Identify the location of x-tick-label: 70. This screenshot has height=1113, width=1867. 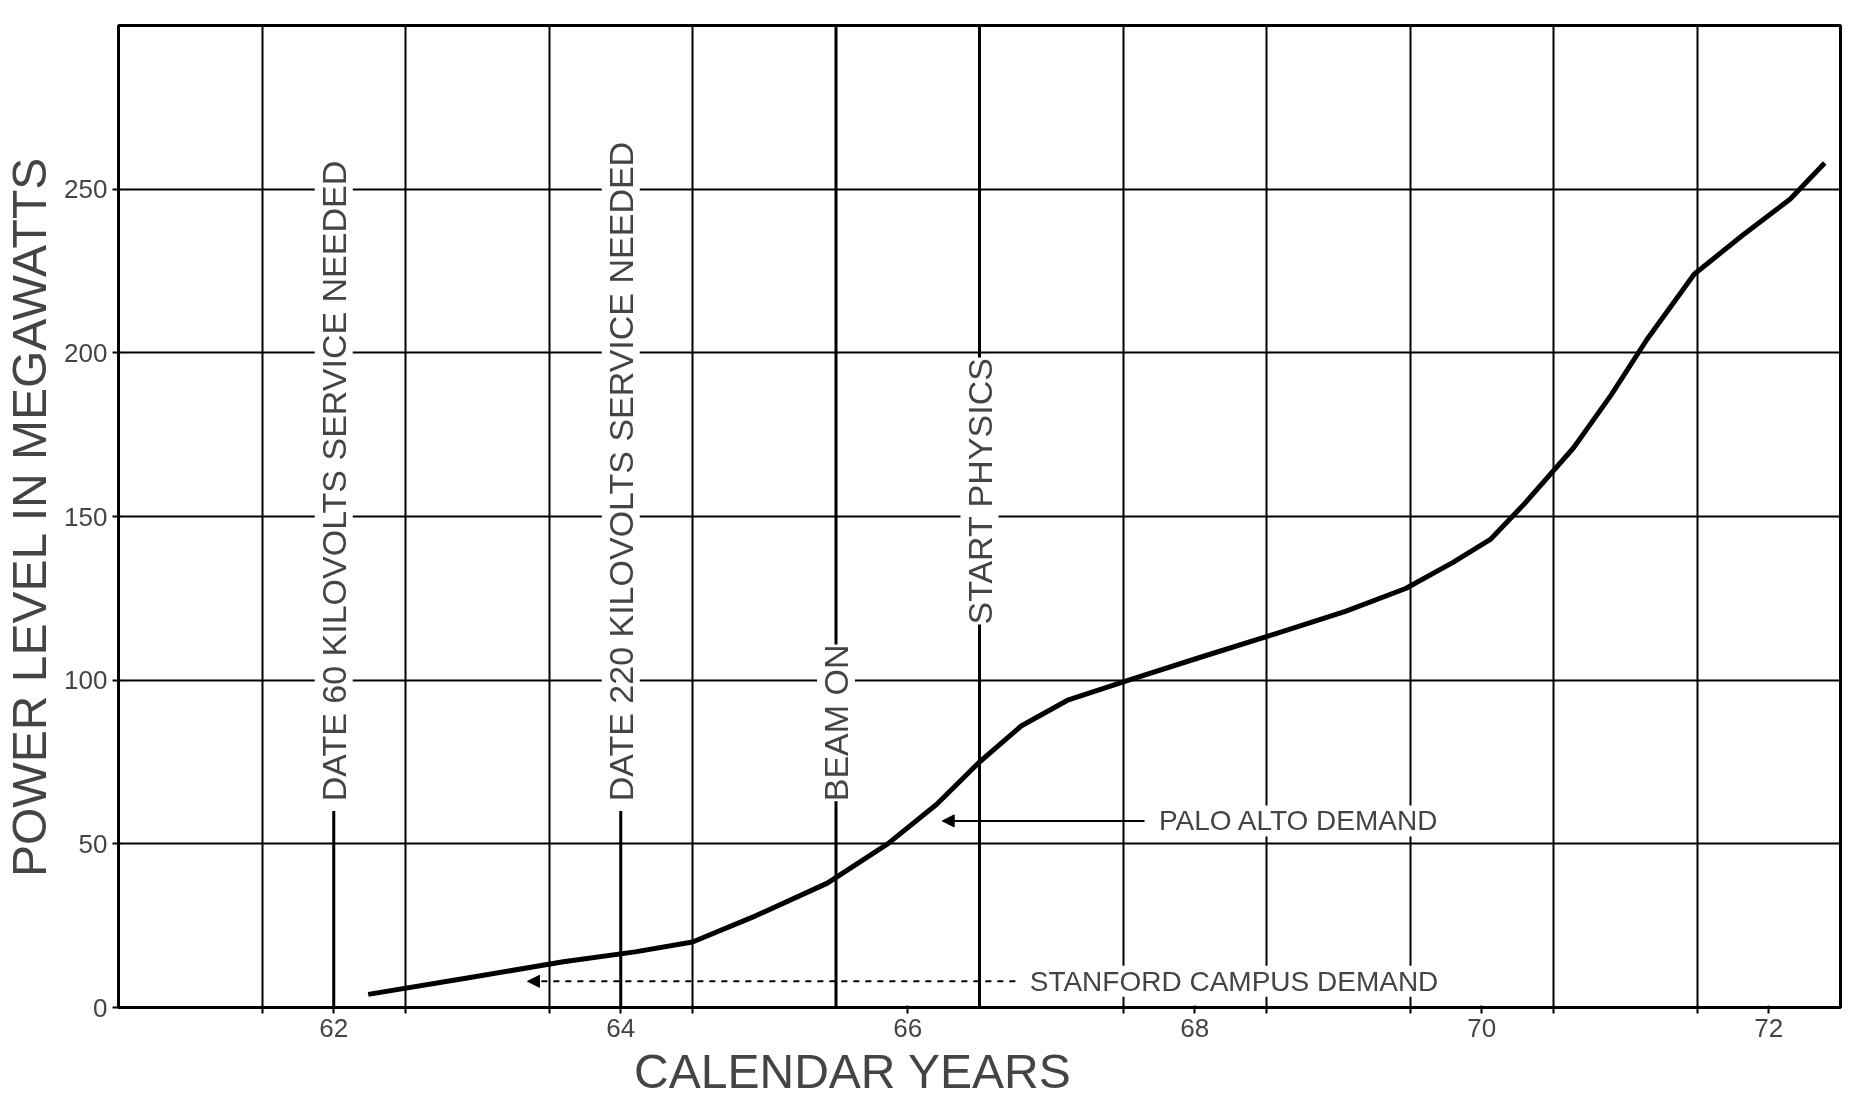
(1482, 1027).